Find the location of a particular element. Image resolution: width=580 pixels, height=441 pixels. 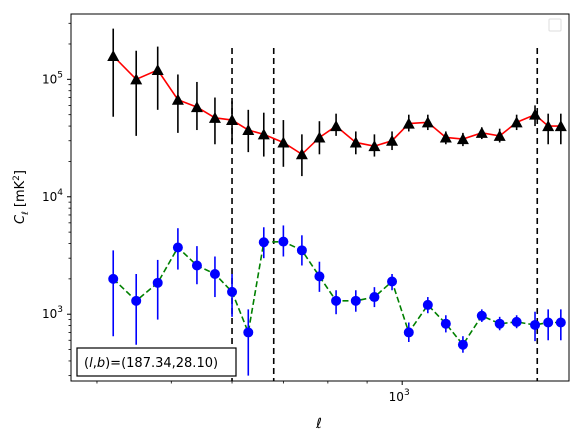

x-axis-label: ℓ is located at coordinates (318, 424).